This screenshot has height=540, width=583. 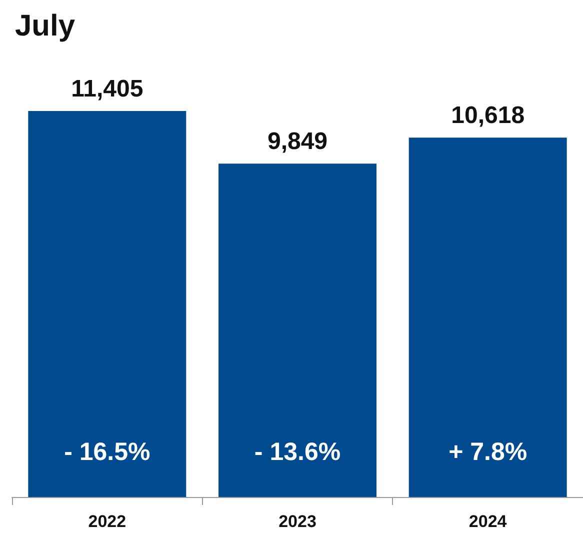 I want to click on x-tick-label: 2024, so click(x=488, y=521).